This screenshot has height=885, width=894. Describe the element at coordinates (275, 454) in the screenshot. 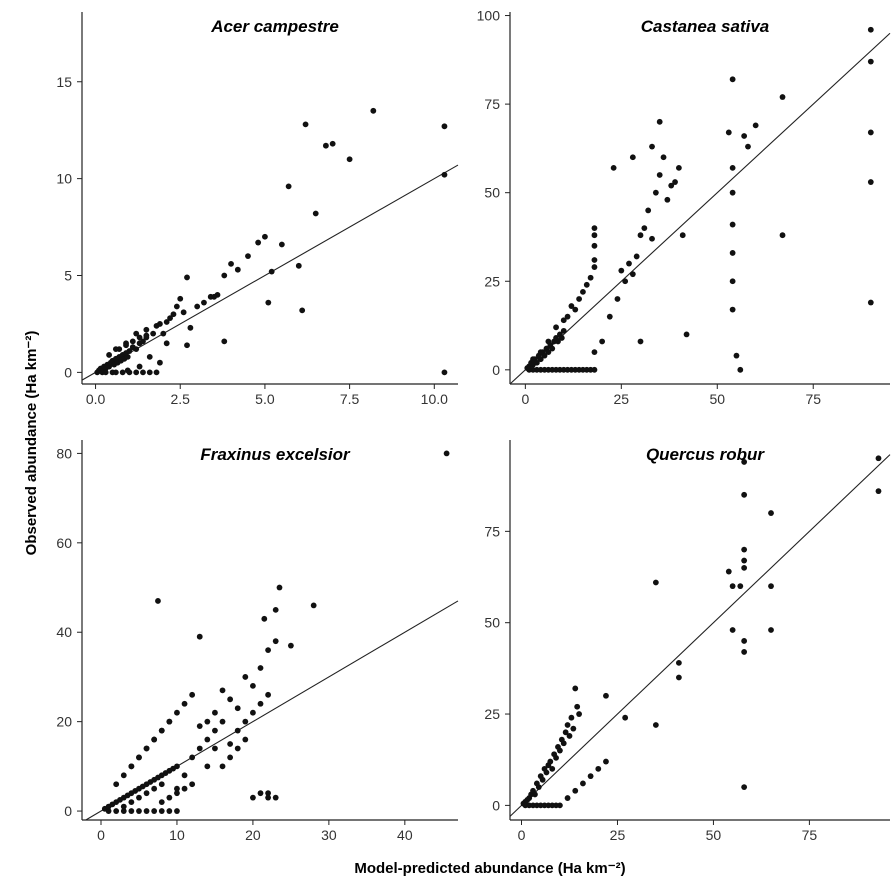

I see `panel-title: Fraxinus excelsior` at that location.